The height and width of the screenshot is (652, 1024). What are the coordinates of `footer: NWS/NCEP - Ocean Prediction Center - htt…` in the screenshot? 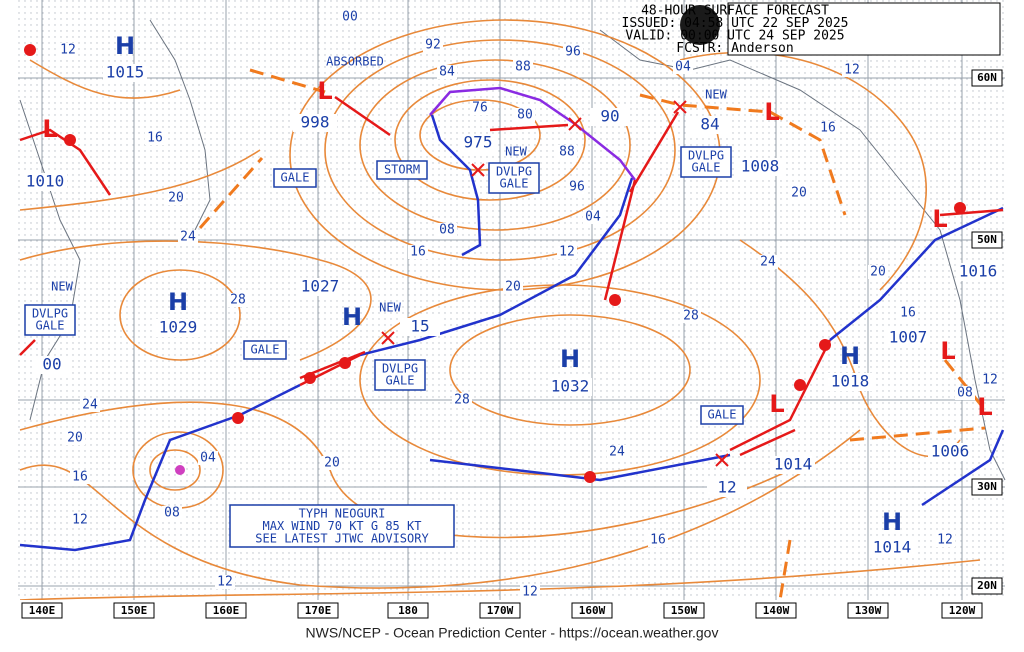 It's located at (512, 633).